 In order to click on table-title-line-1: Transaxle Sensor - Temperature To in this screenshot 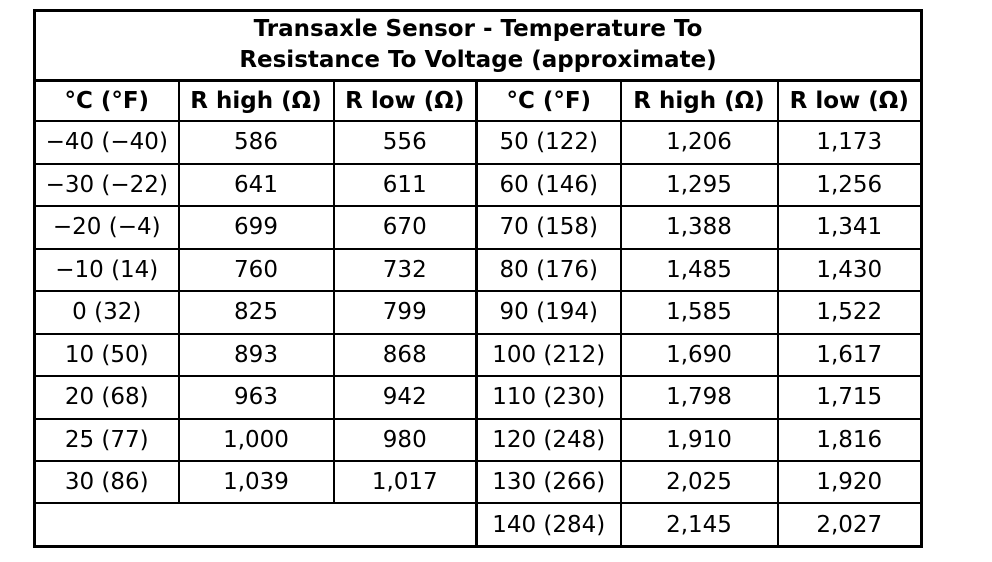, I will do `click(478, 29)`.